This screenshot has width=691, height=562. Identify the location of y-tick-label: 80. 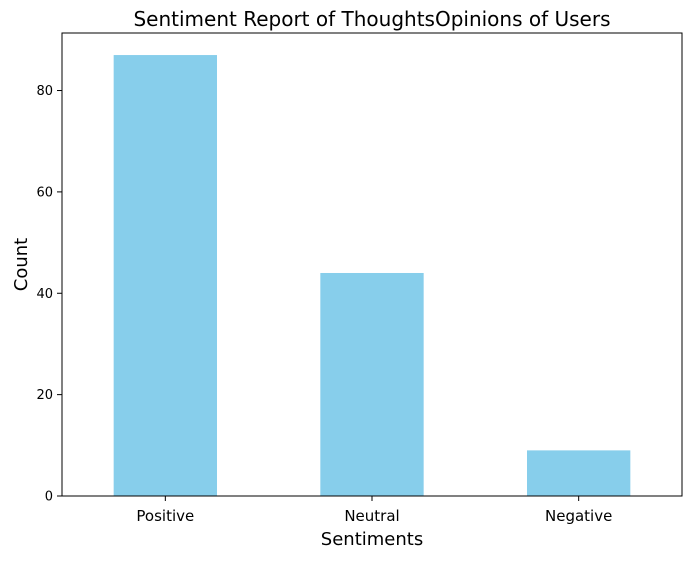
(44, 91).